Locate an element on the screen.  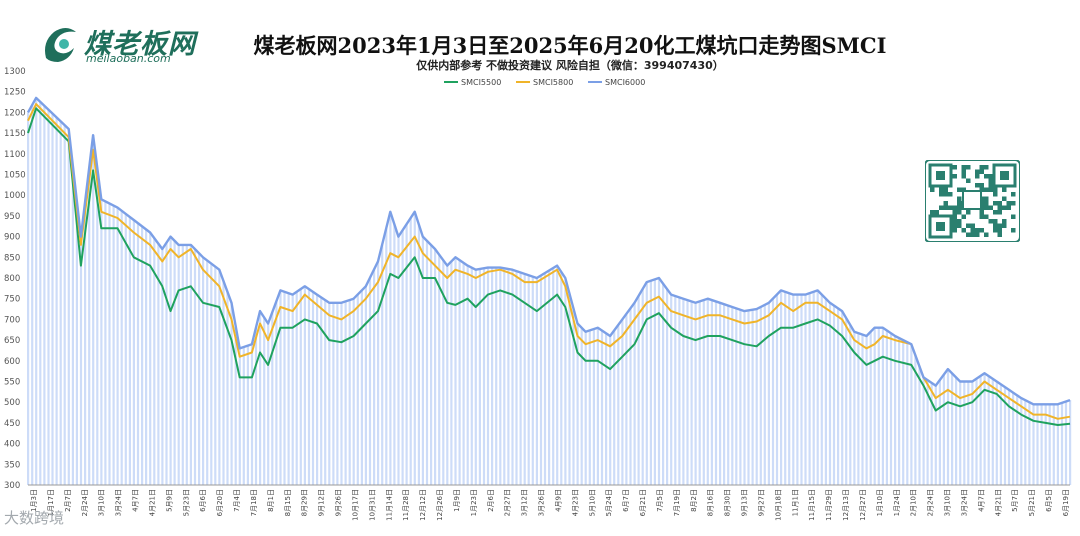
x-tick-label: 7月5日 is located at coordinates (660, 500).